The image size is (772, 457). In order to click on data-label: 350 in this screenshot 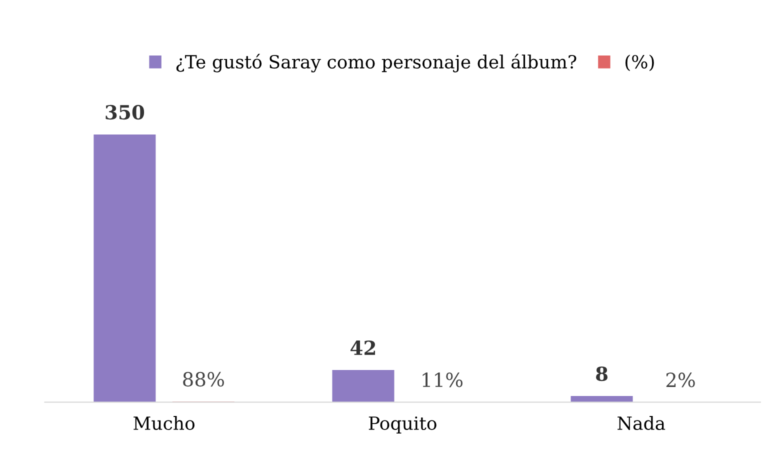, I will do `click(125, 112)`.